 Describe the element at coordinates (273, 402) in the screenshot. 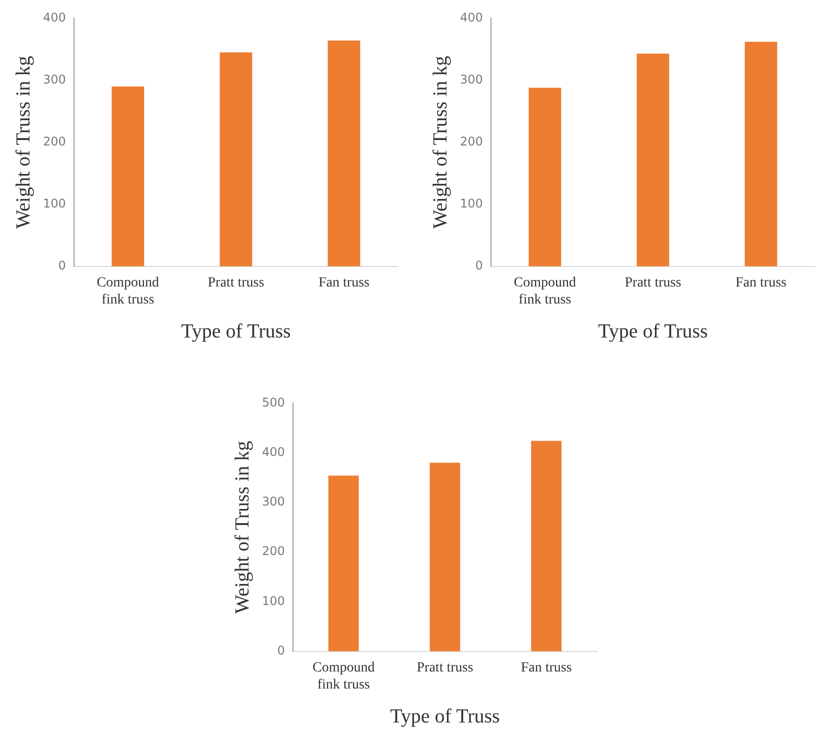

I see `y-tick-label: 500` at that location.